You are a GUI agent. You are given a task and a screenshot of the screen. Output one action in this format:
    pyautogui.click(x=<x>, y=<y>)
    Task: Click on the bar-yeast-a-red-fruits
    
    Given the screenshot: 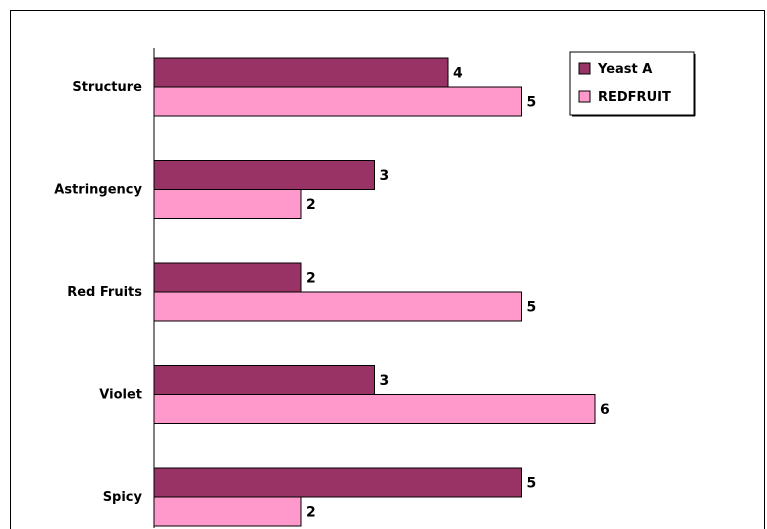 What is the action you would take?
    pyautogui.click(x=227, y=277)
    